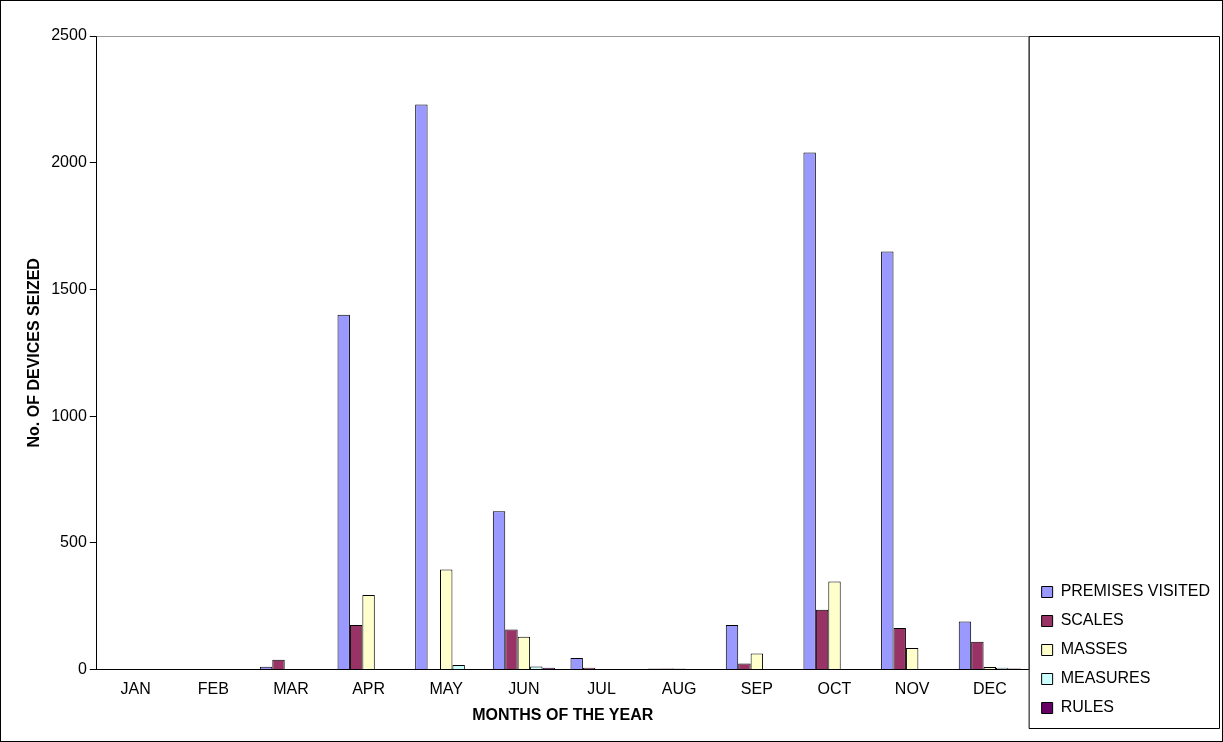 The height and width of the screenshot is (742, 1223). Describe the element at coordinates (601, 688) in the screenshot. I see `x-tick-label: JUL` at that location.